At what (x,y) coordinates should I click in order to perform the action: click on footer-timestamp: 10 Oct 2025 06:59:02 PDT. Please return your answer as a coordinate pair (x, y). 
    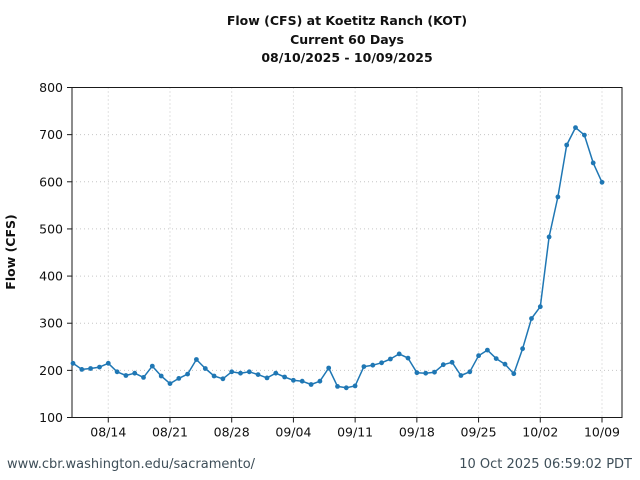
    Looking at the image, I should click on (545, 464).